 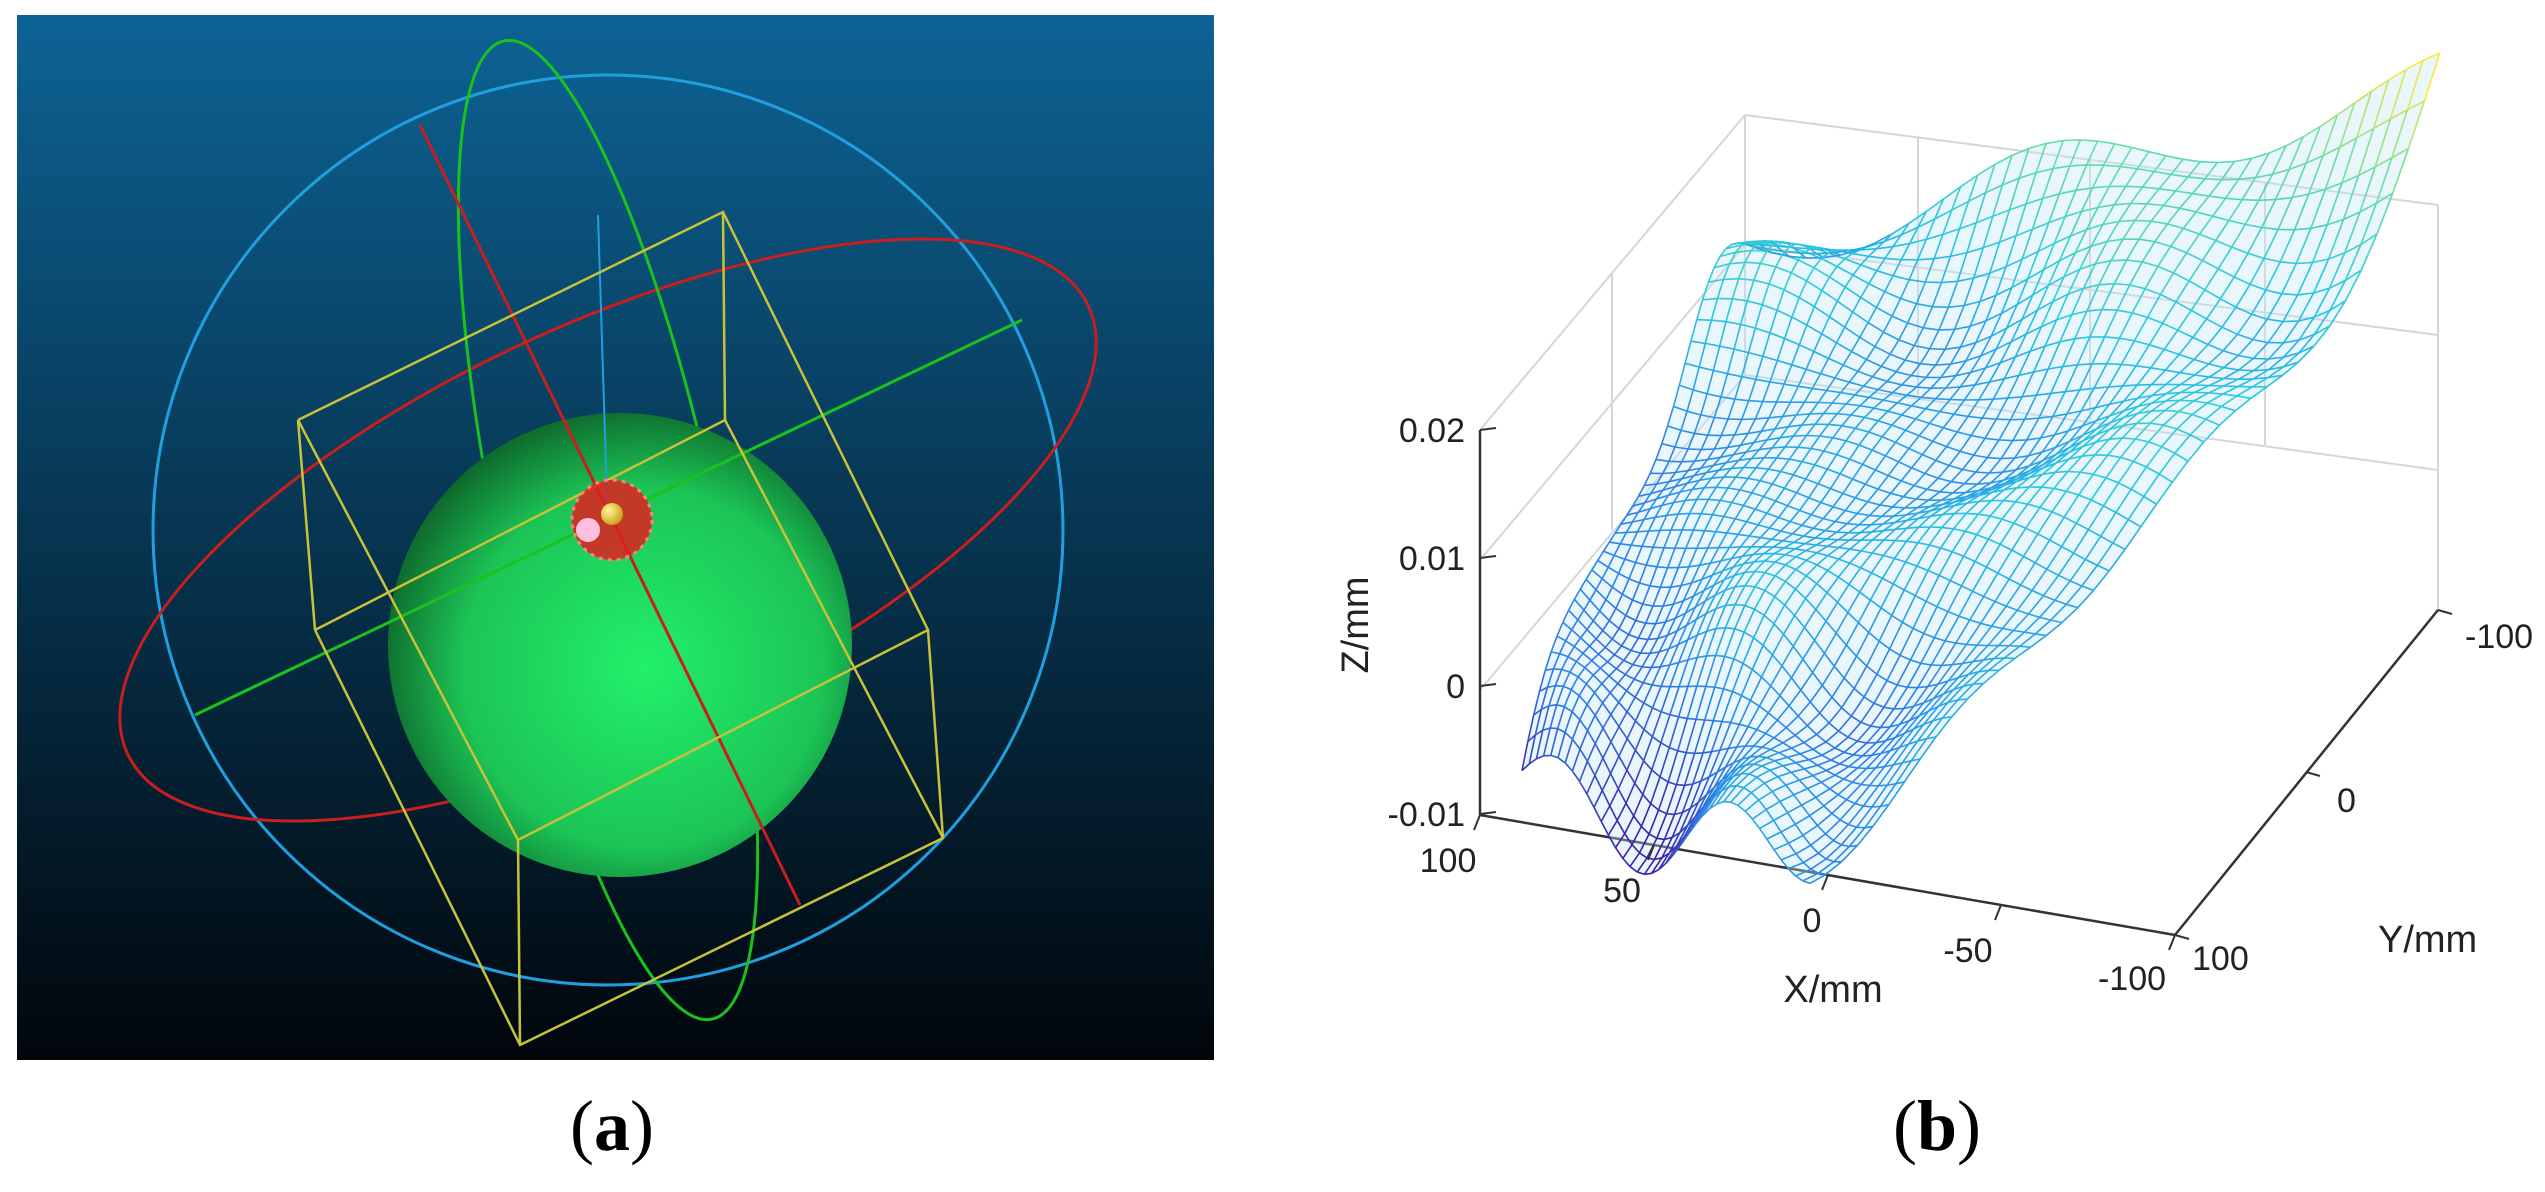 I want to click on y-axis: -100 0 100 Y/mm, so click(x=2353, y=793).